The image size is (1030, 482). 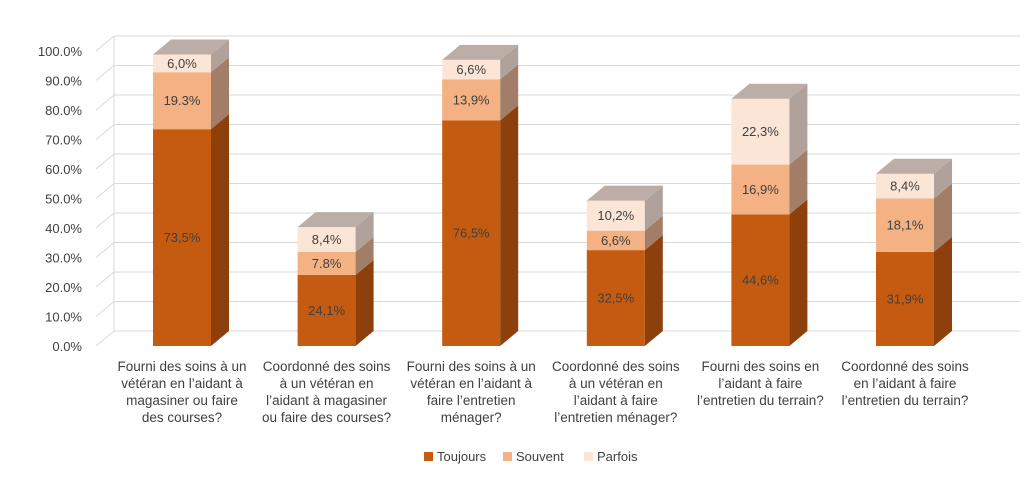 I want to click on data-label-toujours: 31,9%, so click(x=905, y=298).